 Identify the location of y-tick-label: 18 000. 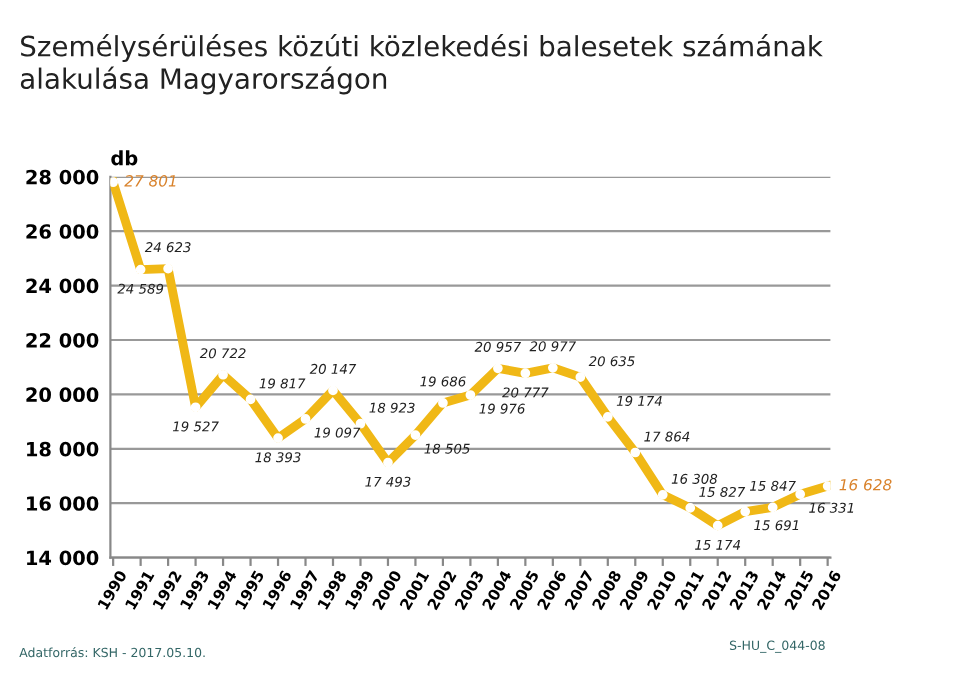
(63, 449).